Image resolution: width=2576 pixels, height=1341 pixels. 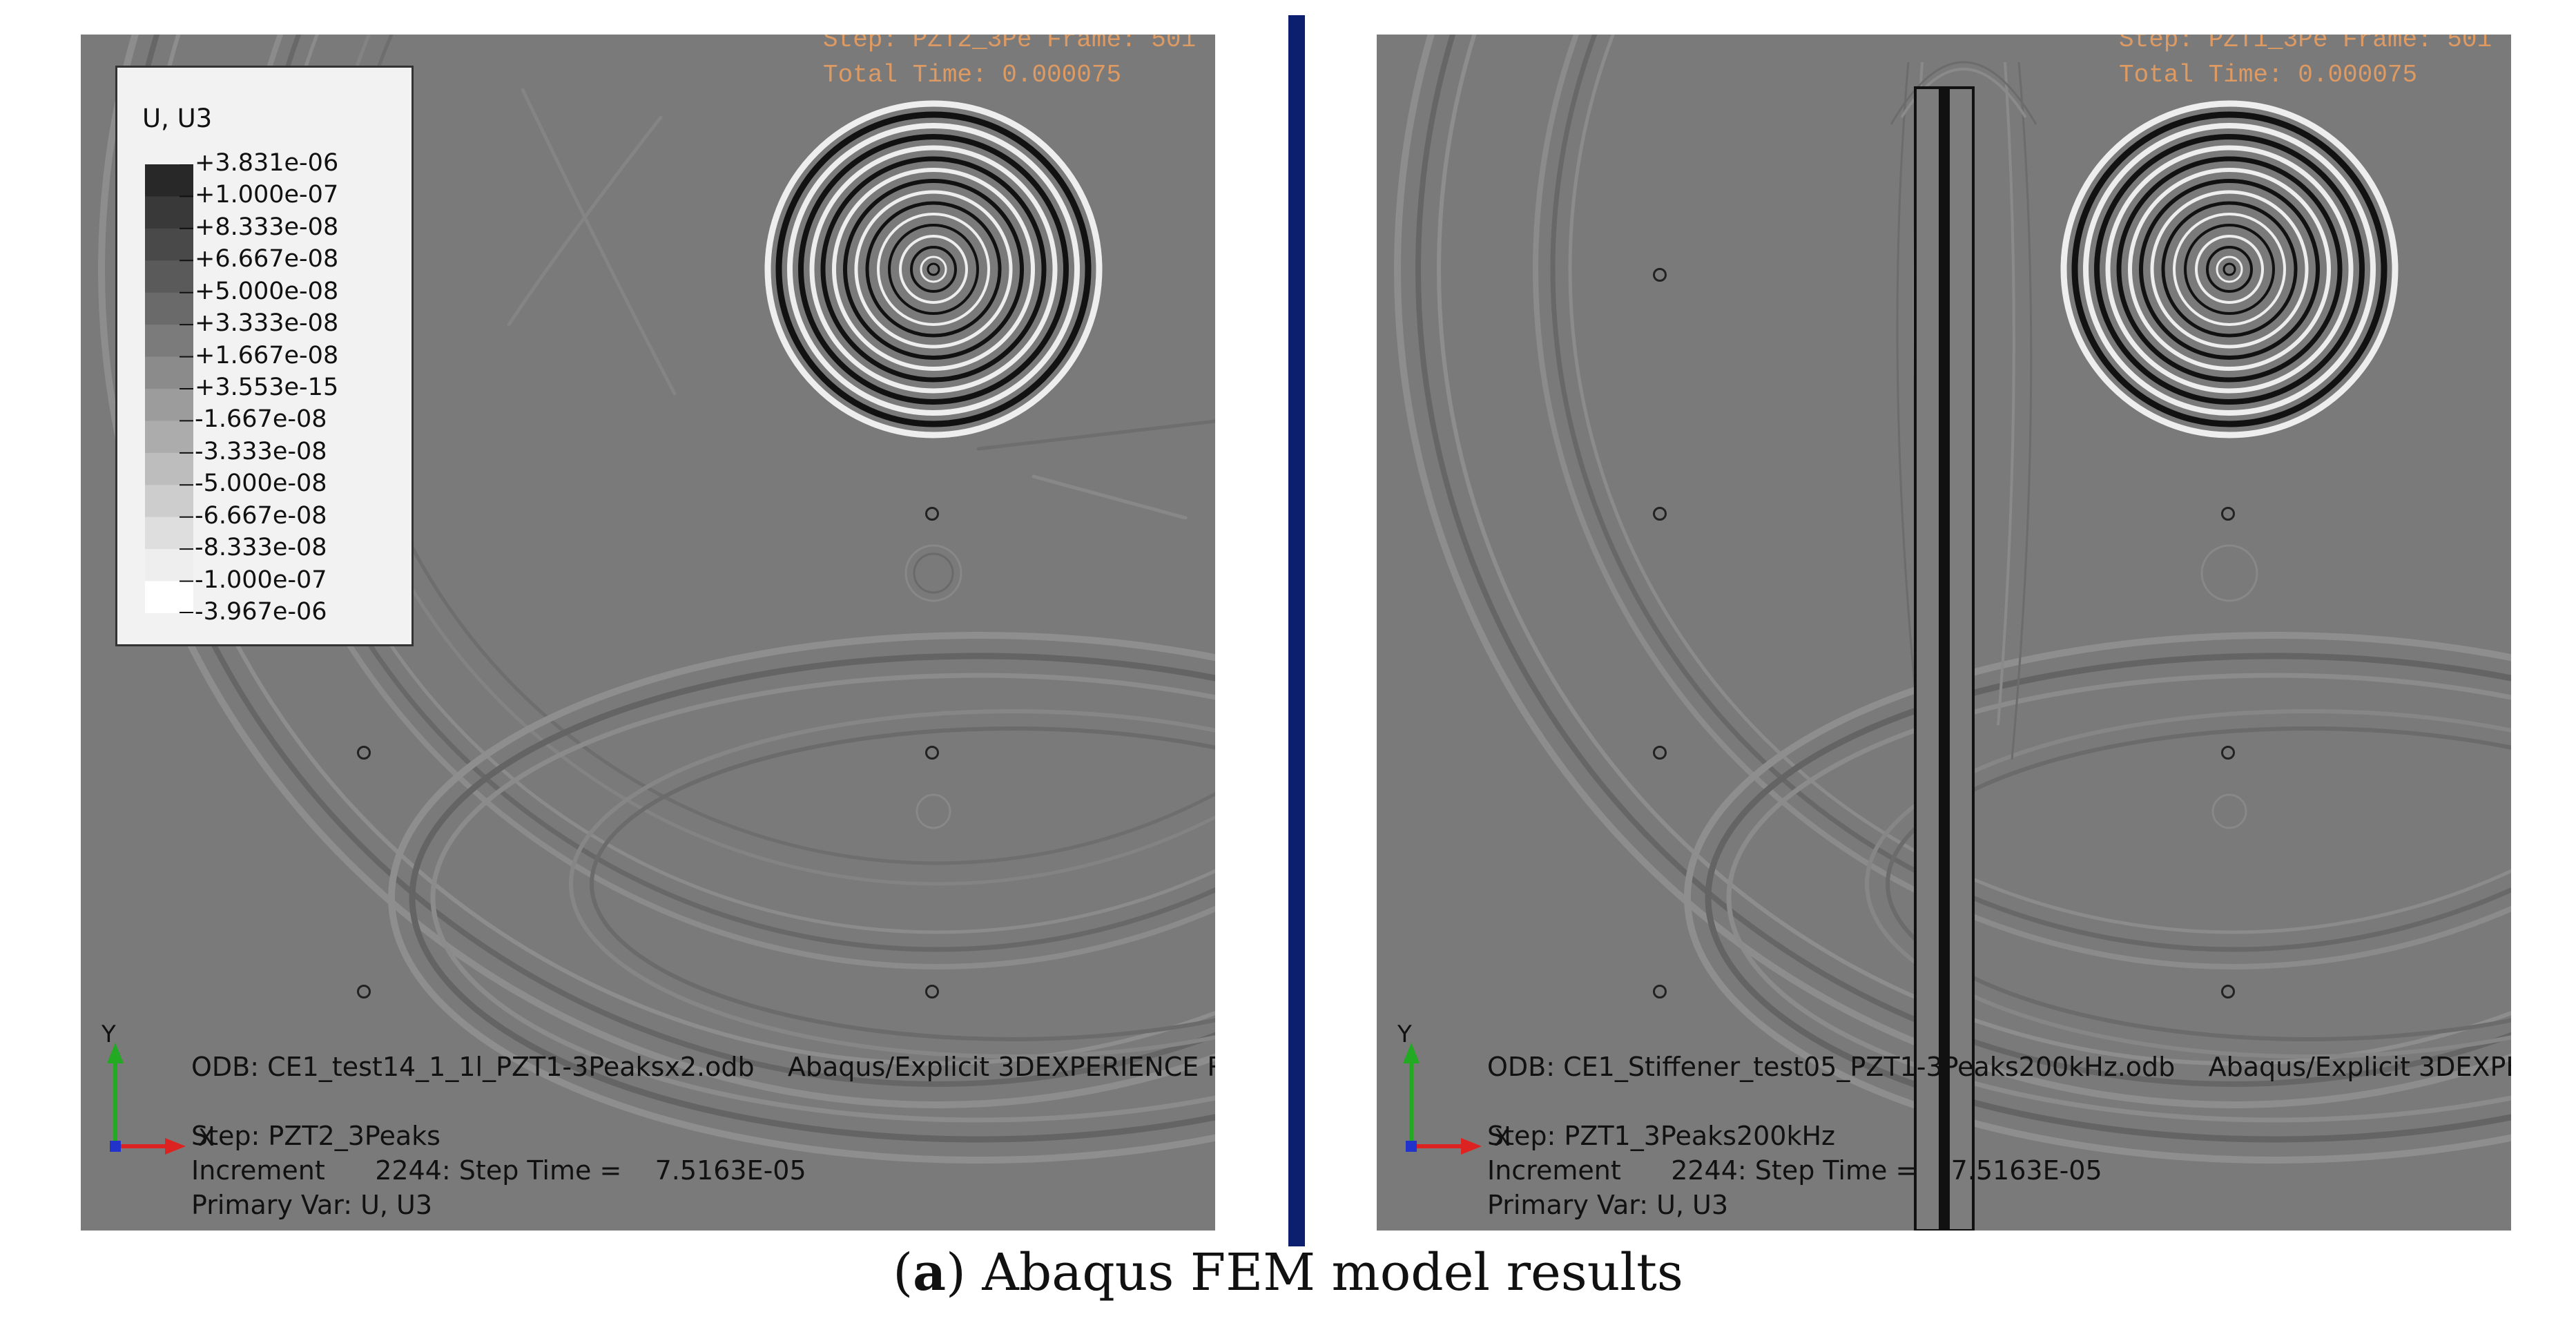 What do you see at coordinates (267, 355) in the screenshot?
I see `legend-value: +1.667e-08` at bounding box center [267, 355].